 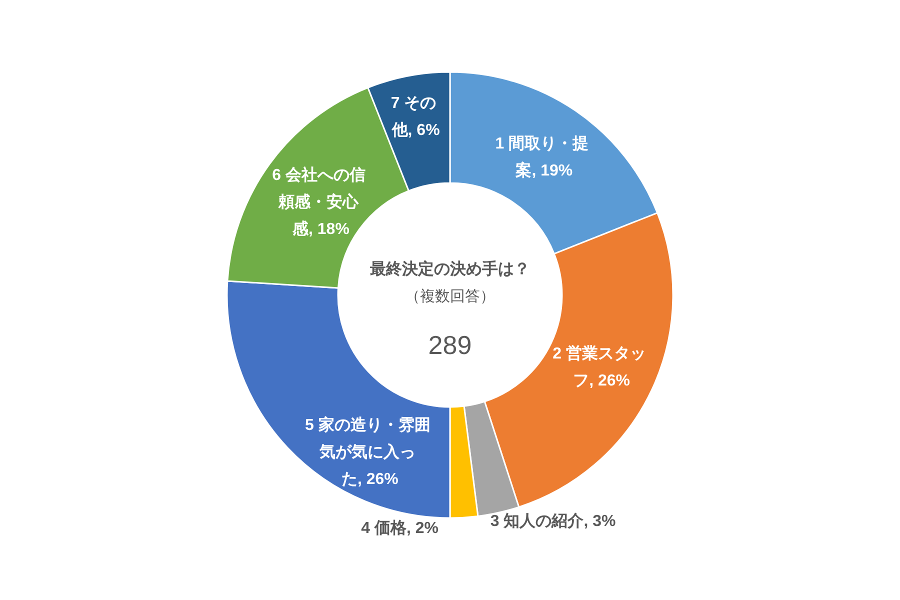 What do you see at coordinates (450, 345) in the screenshot?
I see `annotation: 289` at bounding box center [450, 345].